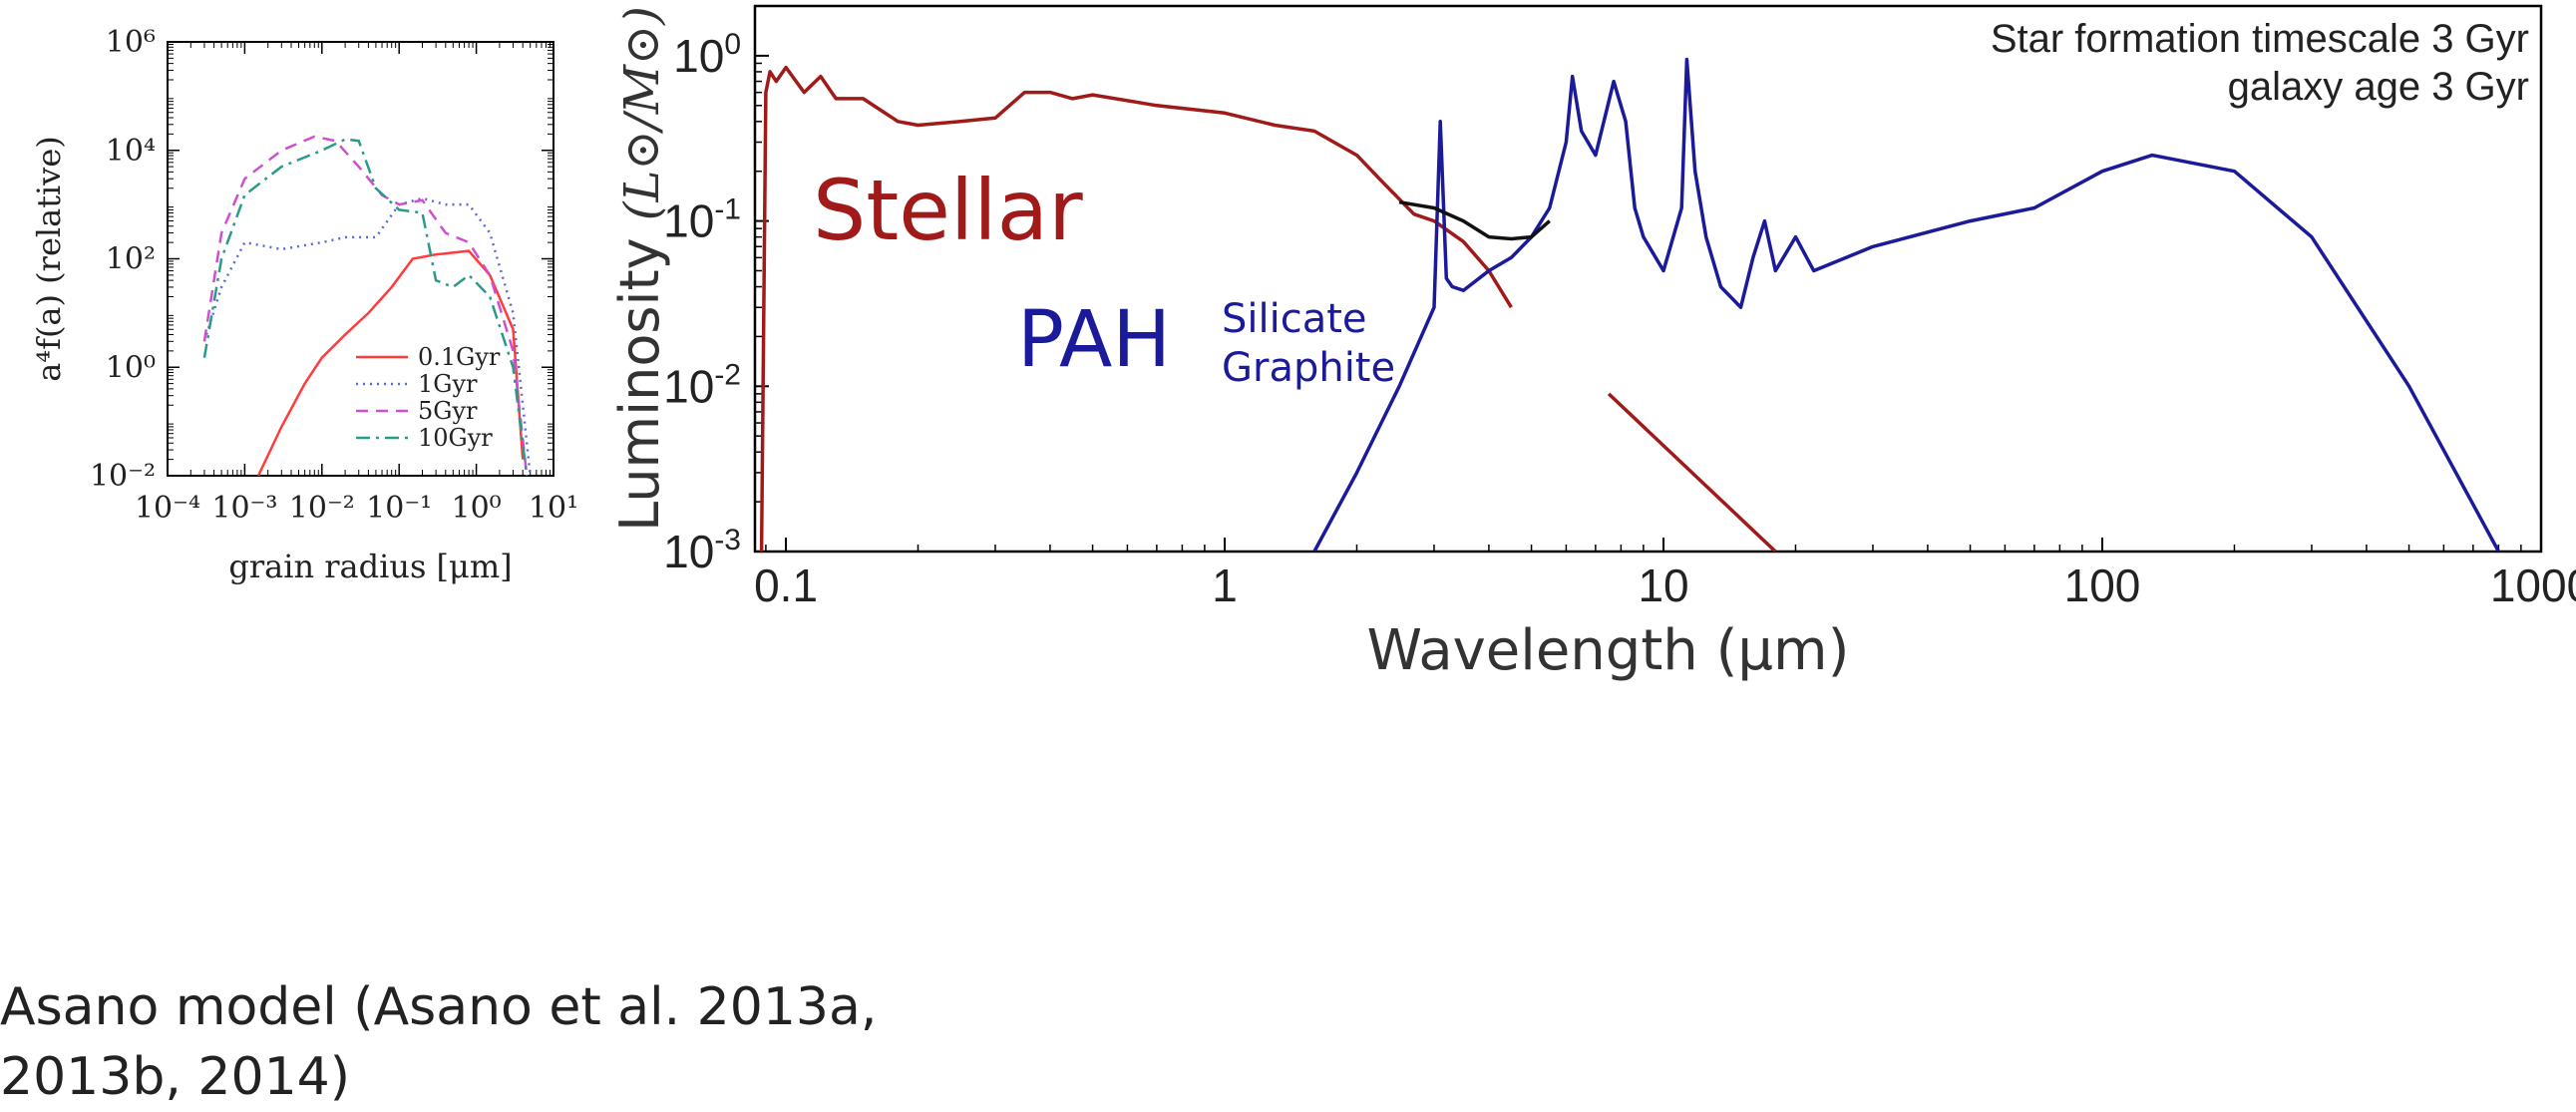 This screenshot has width=2576, height=1112. What do you see at coordinates (1608, 650) in the screenshot?
I see `x-axis-label: Wavelength (μm)` at bounding box center [1608, 650].